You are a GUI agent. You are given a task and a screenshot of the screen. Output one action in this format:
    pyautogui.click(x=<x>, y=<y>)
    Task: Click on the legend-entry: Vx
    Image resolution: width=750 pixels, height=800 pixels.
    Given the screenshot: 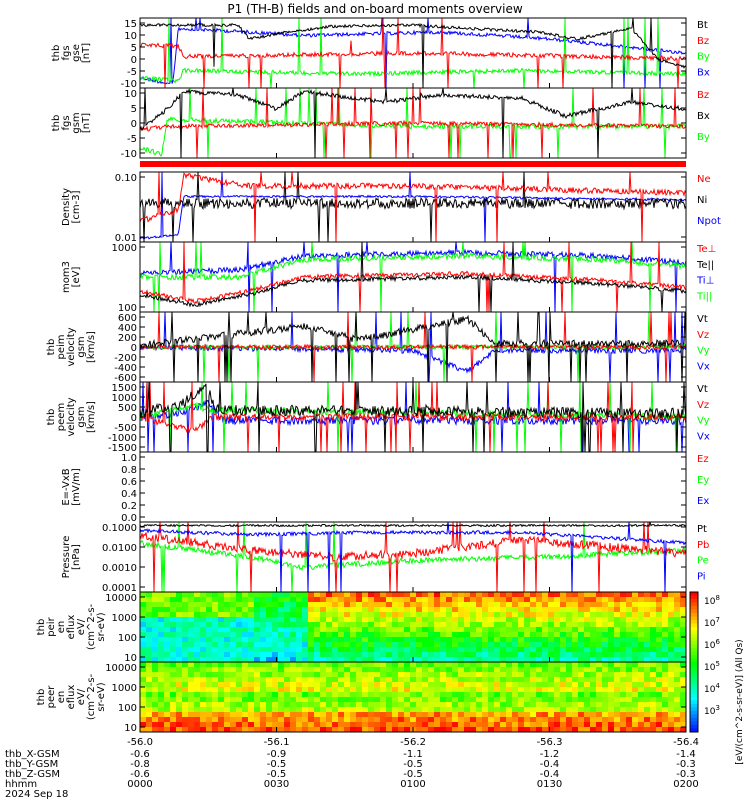 What is the action you would take?
    pyautogui.click(x=703, y=436)
    